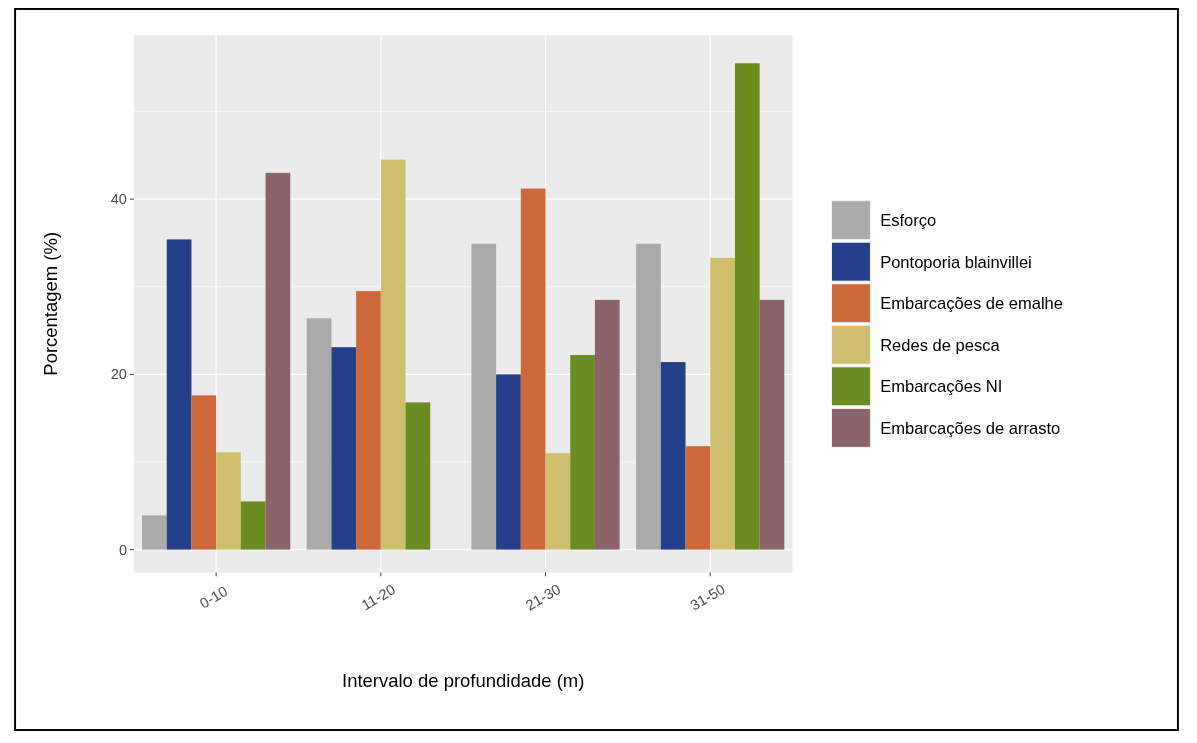 The width and height of the screenshot is (1197, 743). What do you see at coordinates (908, 220) in the screenshot?
I see `legend-label: Esforço` at bounding box center [908, 220].